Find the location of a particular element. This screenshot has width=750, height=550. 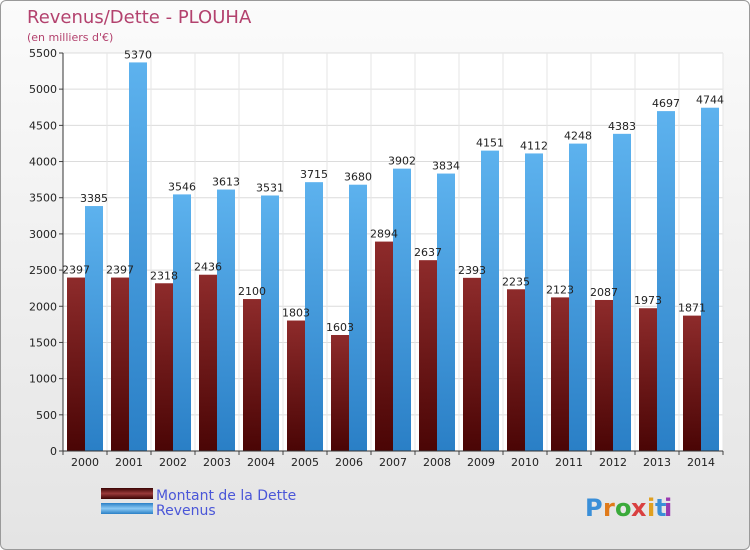

data-label: 4383 is located at coordinates (622, 126).